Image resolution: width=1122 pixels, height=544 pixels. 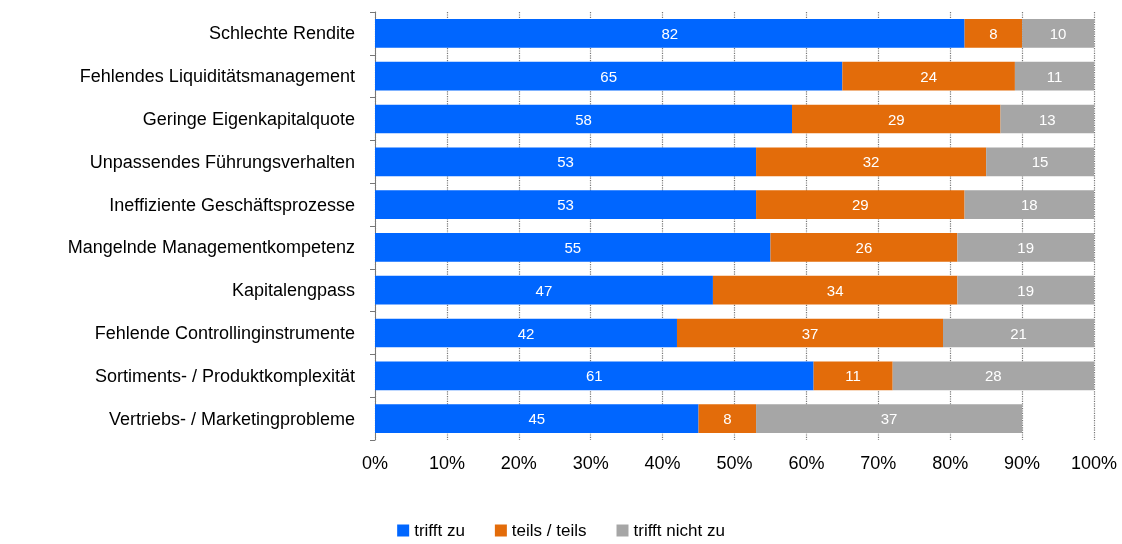 I want to click on data-label: 45, so click(x=537, y=419).